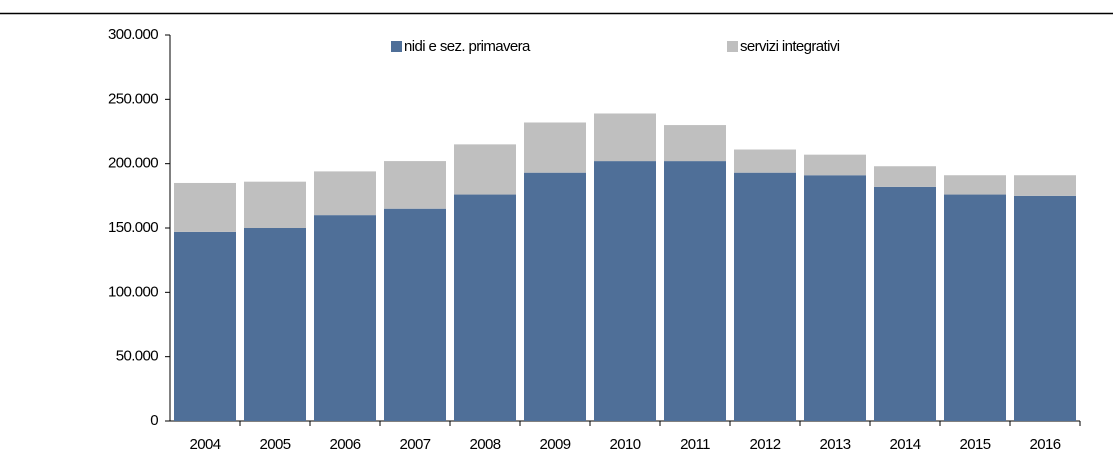 Image resolution: width=1113 pixels, height=469 pixels. I want to click on x-tick-label: 2010, so click(625, 444).